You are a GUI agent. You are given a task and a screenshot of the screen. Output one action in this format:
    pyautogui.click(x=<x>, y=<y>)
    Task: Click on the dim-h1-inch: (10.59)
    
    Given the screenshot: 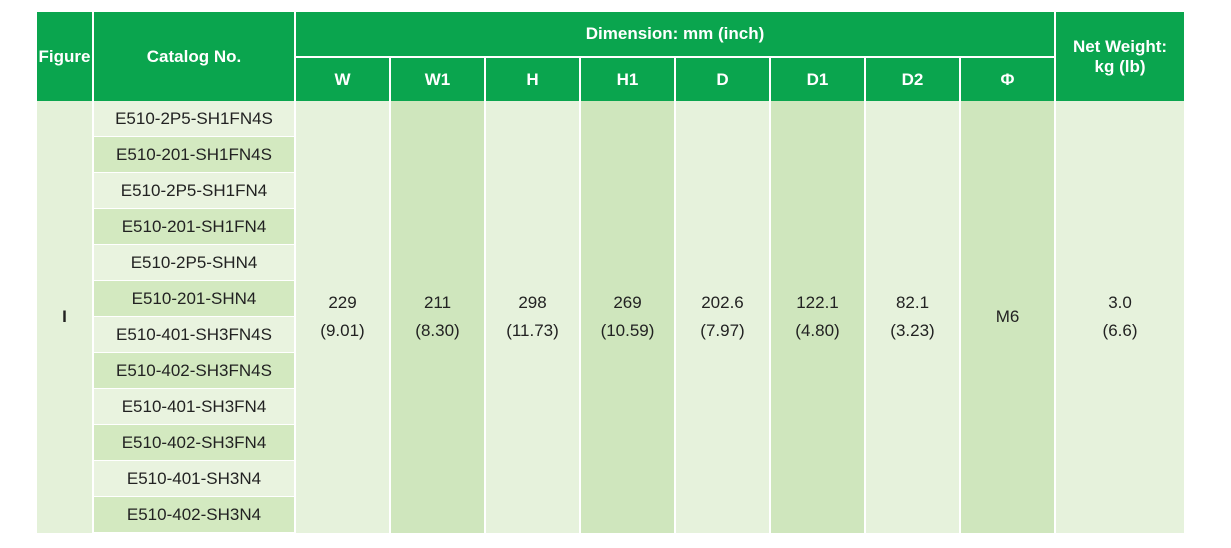 What is the action you would take?
    pyautogui.click(x=627, y=330)
    